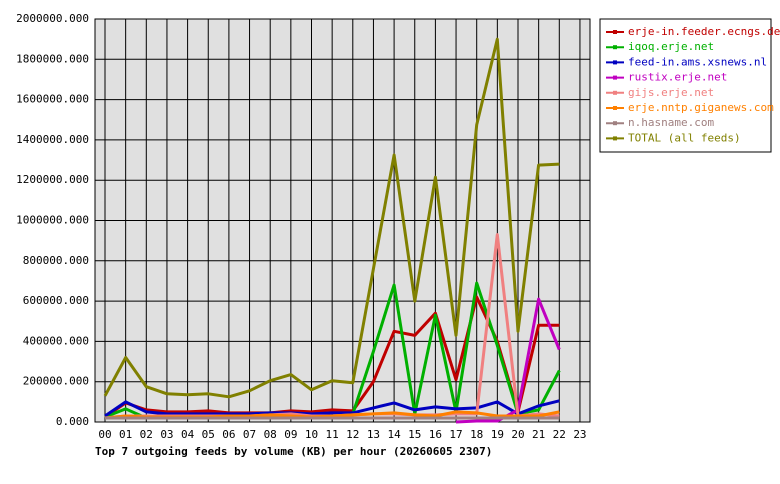 The height and width of the screenshot is (484, 780). What do you see at coordinates (228, 434) in the screenshot?
I see `x-tick-label: 06` at bounding box center [228, 434].